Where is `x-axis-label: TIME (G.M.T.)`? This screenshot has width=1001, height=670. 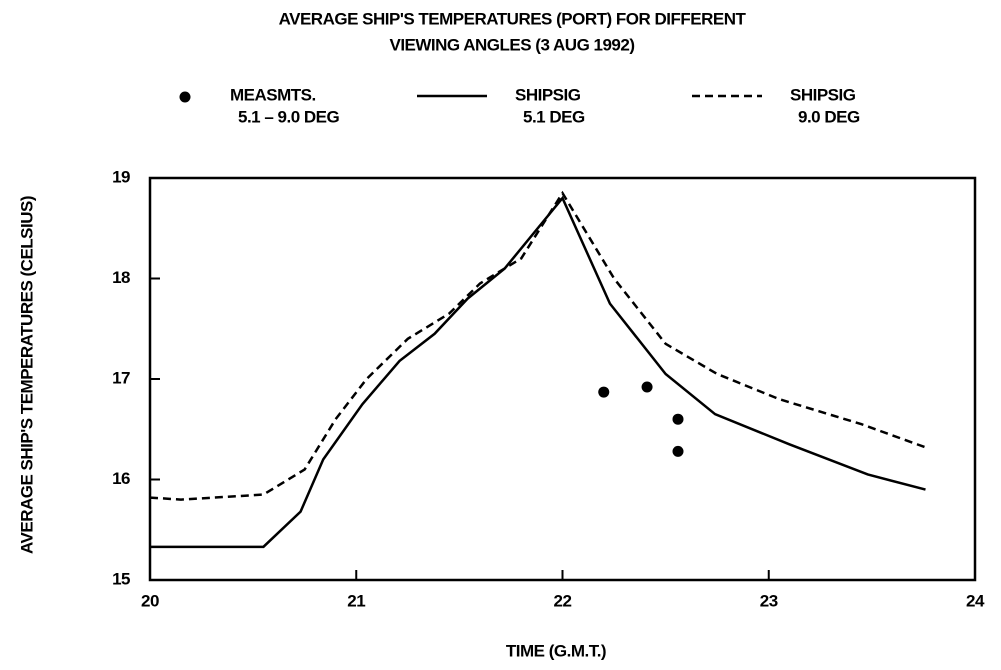
x-axis-label: TIME (G.M.T.) is located at coordinates (556, 650).